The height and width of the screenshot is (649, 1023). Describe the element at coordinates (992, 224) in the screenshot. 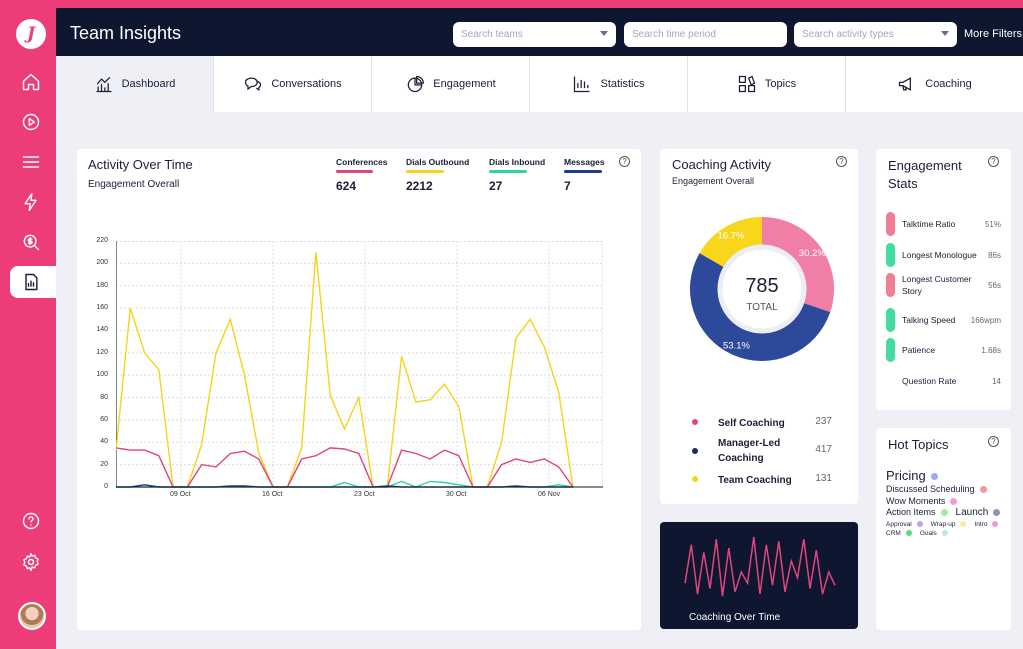

I see `stat-value: 51%` at that location.